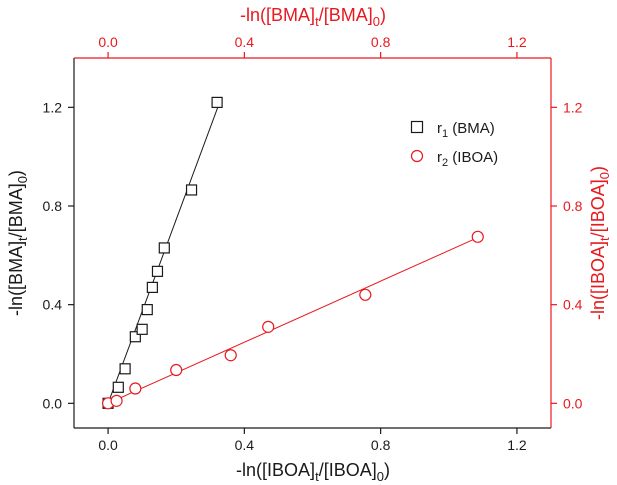 The height and width of the screenshot is (485, 617). Describe the element at coordinates (53, 107) in the screenshot. I see `y-left-tick-label: 1.2` at that location.